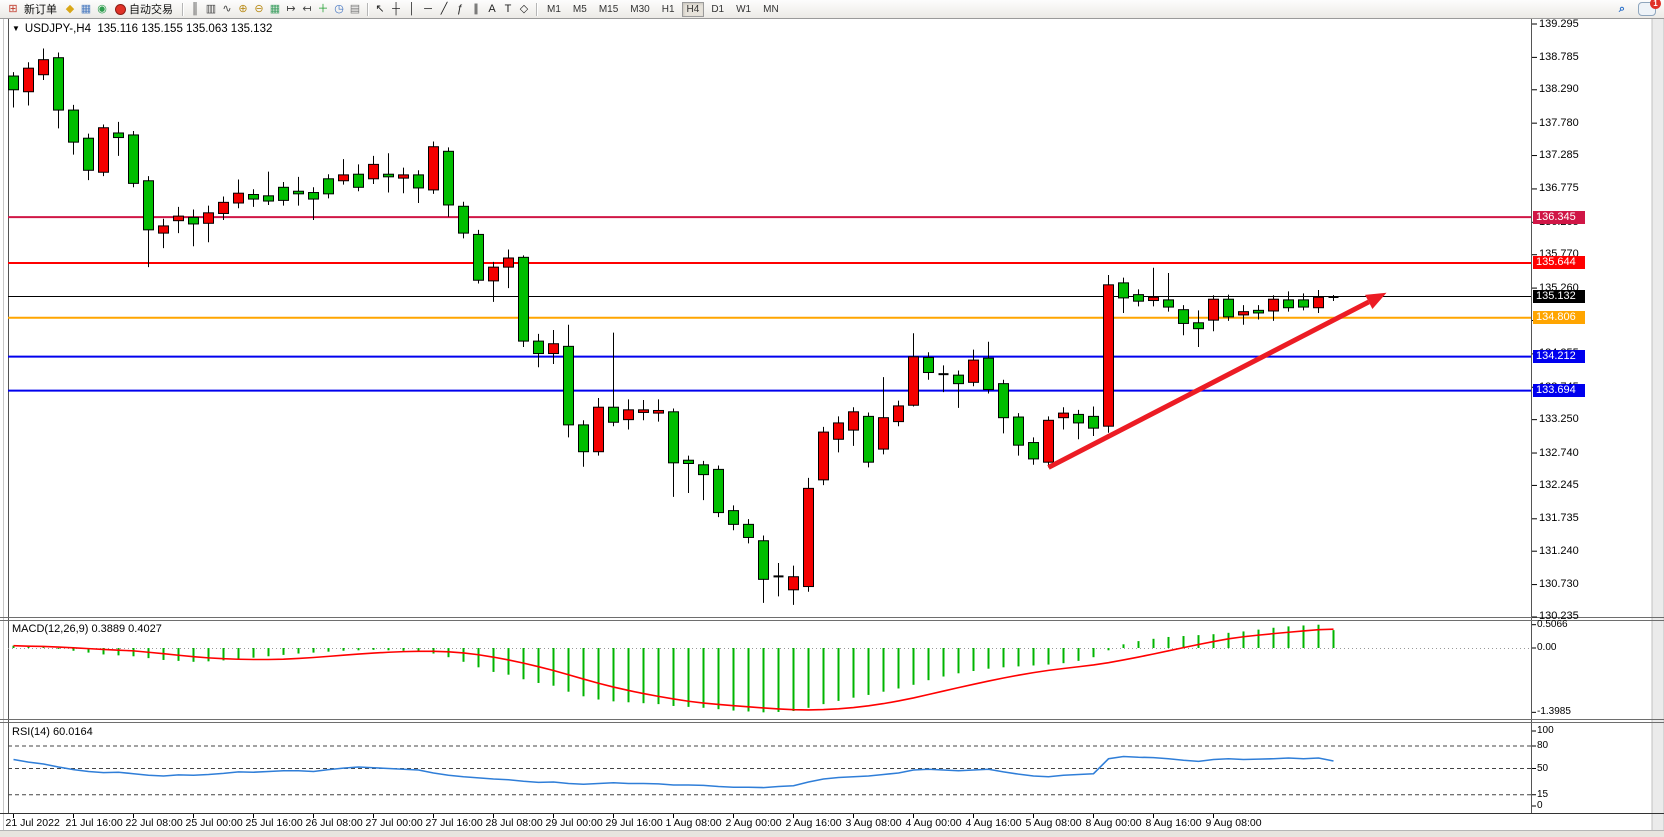  What do you see at coordinates (579, 9) in the screenshot?
I see `timeframe-m5: M5` at bounding box center [579, 9].